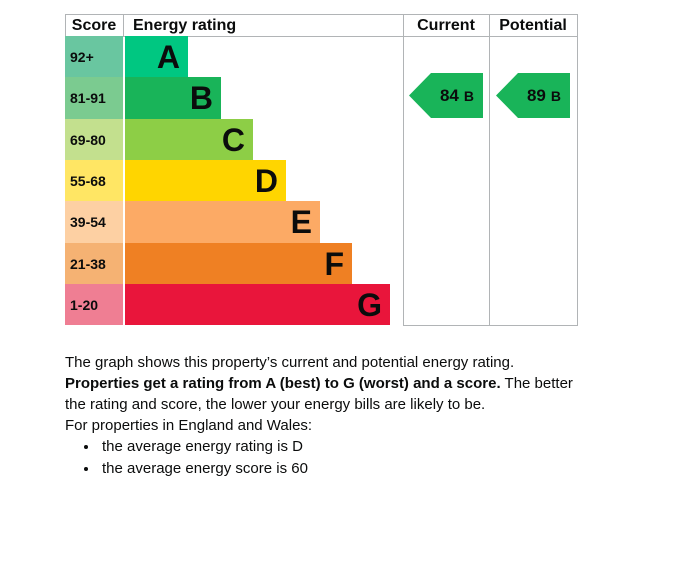 The width and height of the screenshot is (686, 576). Describe the element at coordinates (94, 56) in the screenshot. I see `score-range-cell: 92+` at that location.